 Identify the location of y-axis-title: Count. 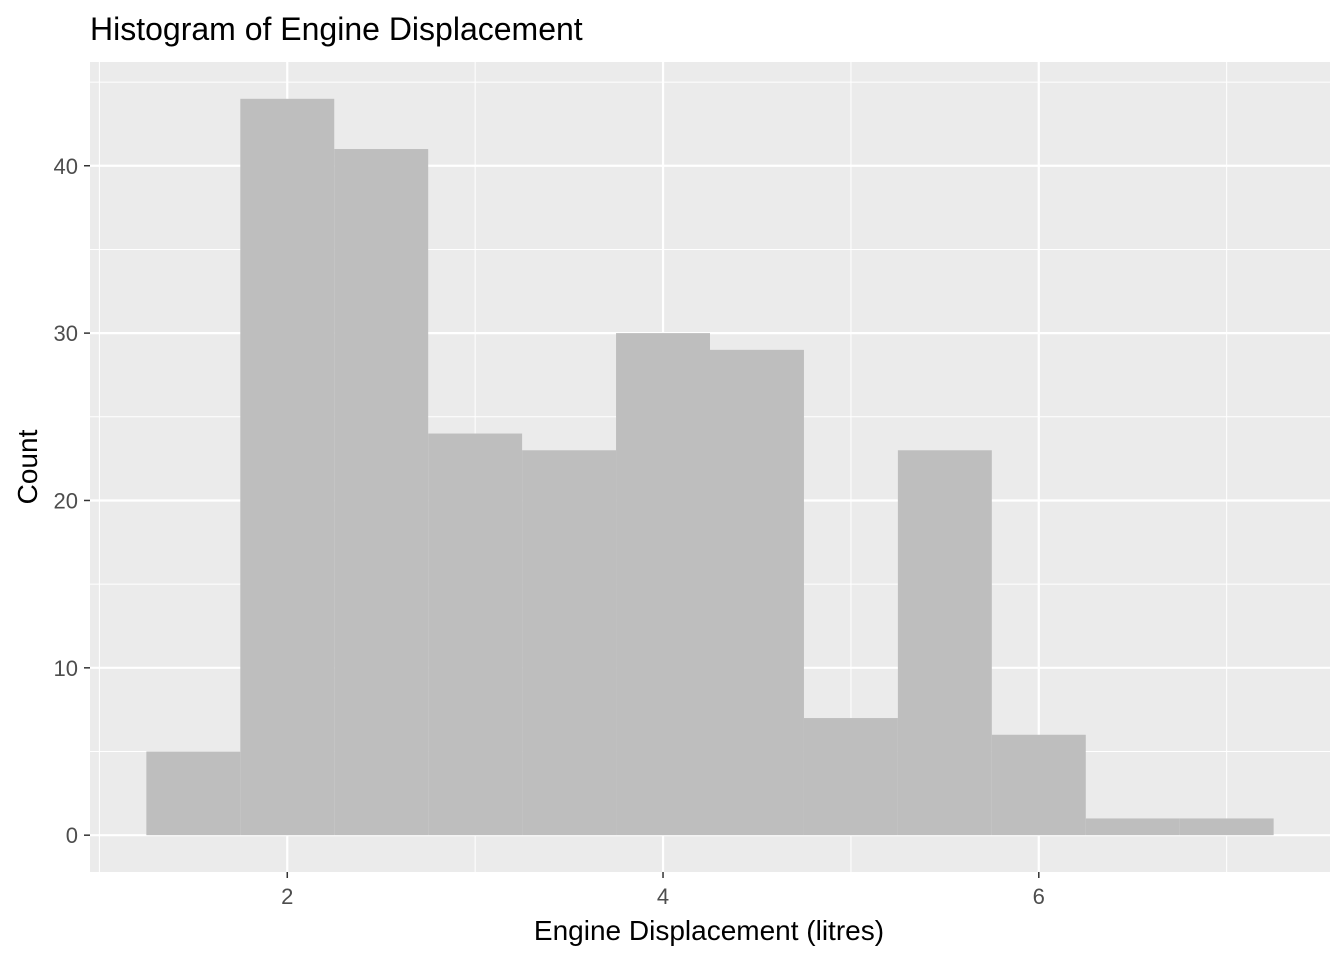
(27, 466).